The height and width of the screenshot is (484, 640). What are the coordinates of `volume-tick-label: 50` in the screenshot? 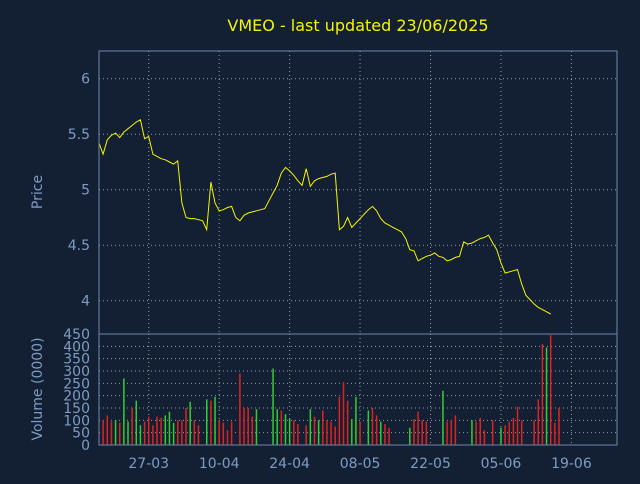 It's located at (81, 434).